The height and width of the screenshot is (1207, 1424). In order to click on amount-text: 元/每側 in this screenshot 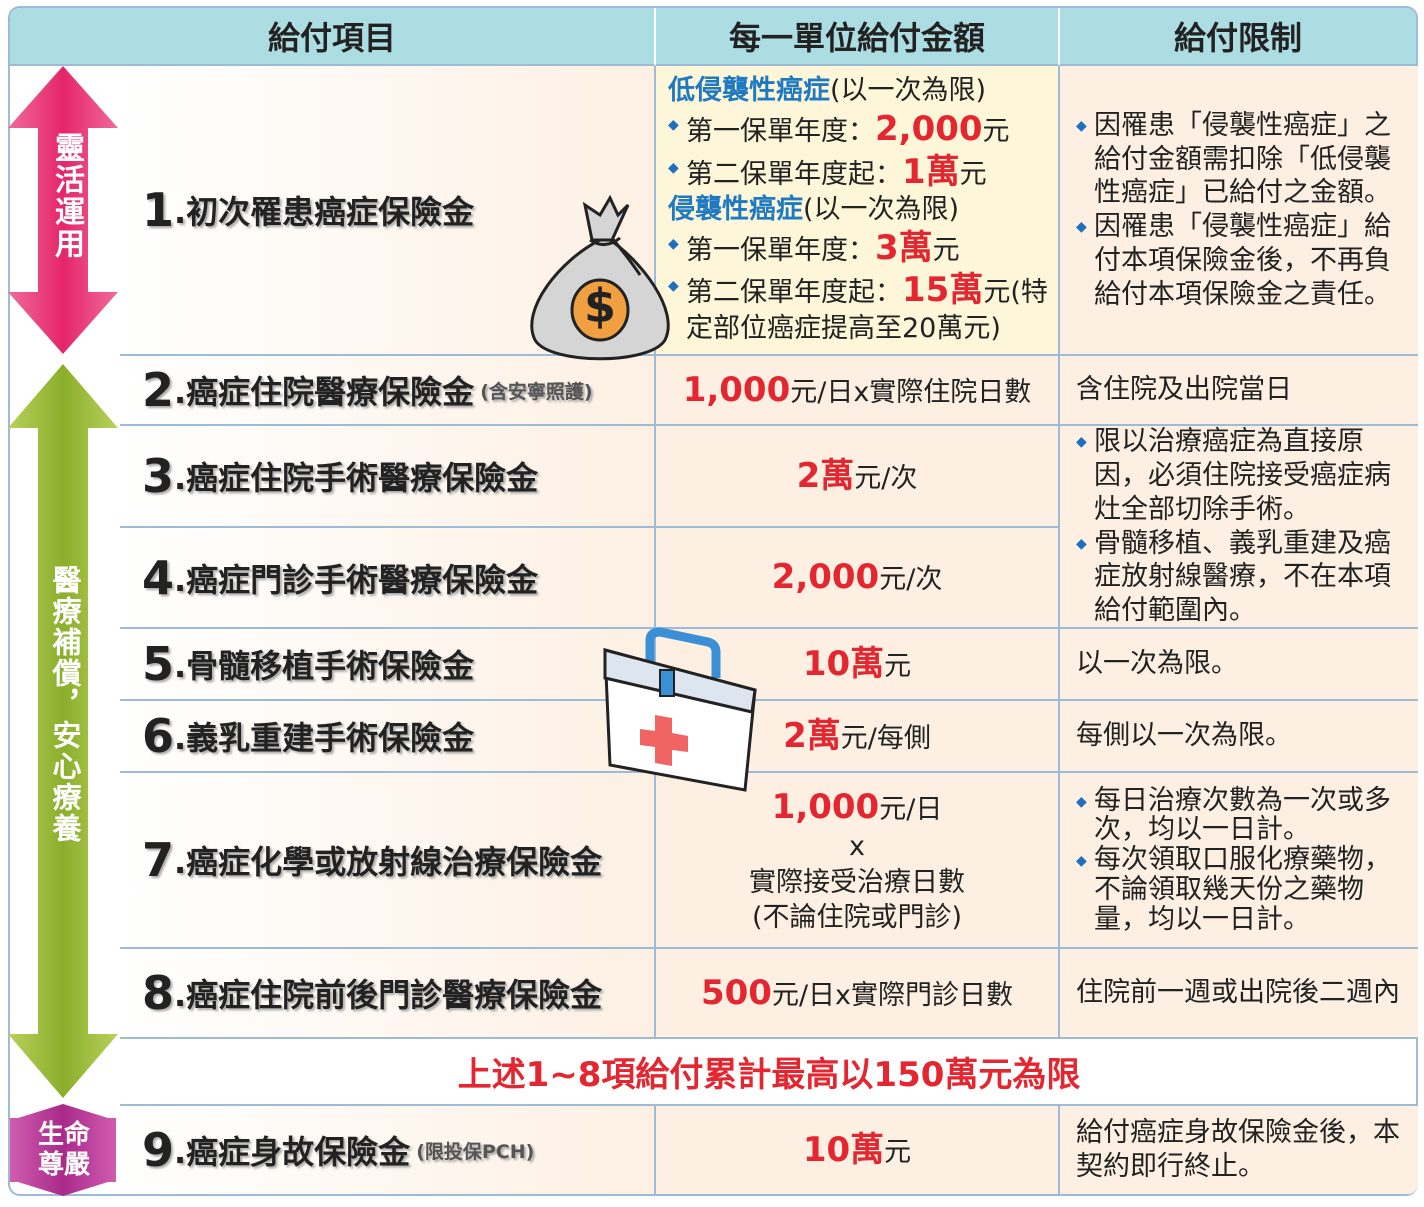, I will do `click(885, 738)`.